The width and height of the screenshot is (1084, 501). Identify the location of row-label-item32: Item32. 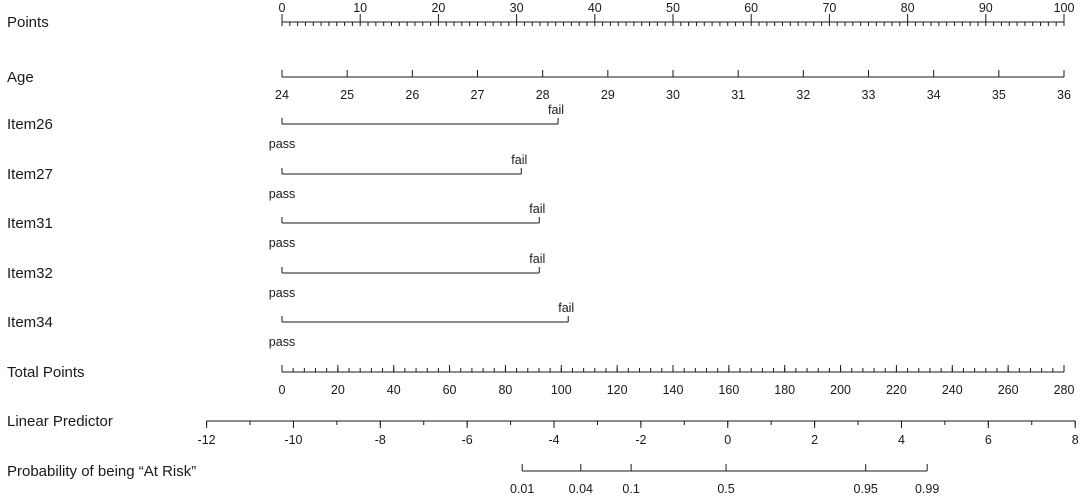
(30, 273).